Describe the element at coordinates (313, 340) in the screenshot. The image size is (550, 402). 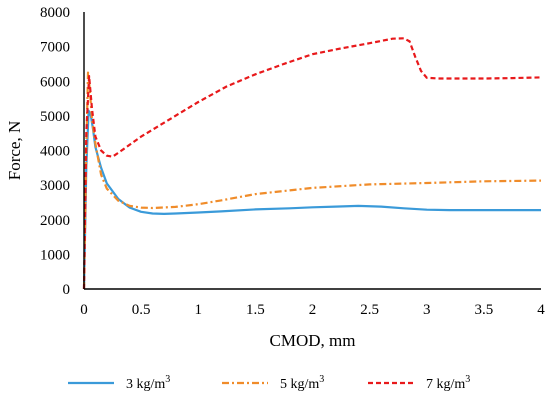
I see `x-axis-title: CMOD, mm` at that location.